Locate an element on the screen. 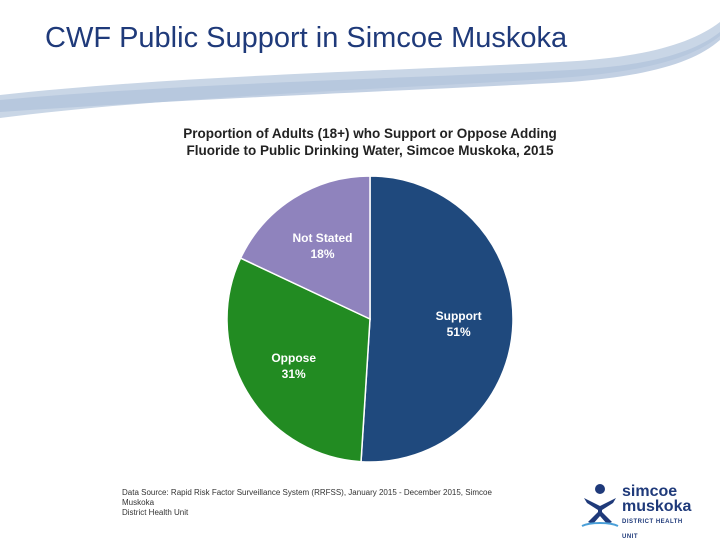  slice-label-not-stated: Not Stated is located at coordinates (322, 238).